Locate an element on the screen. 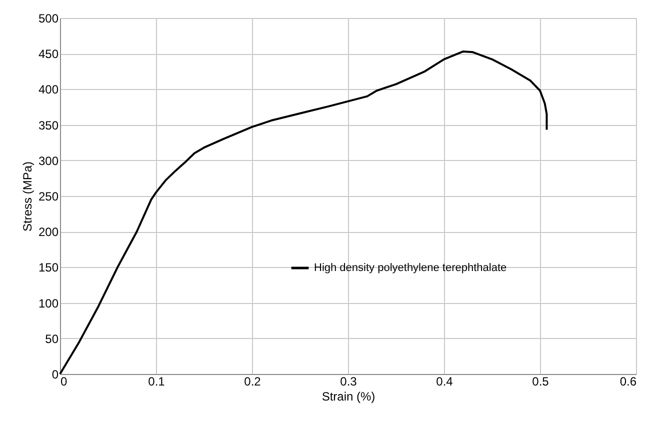  x-tick-label: 0 is located at coordinates (64, 381).